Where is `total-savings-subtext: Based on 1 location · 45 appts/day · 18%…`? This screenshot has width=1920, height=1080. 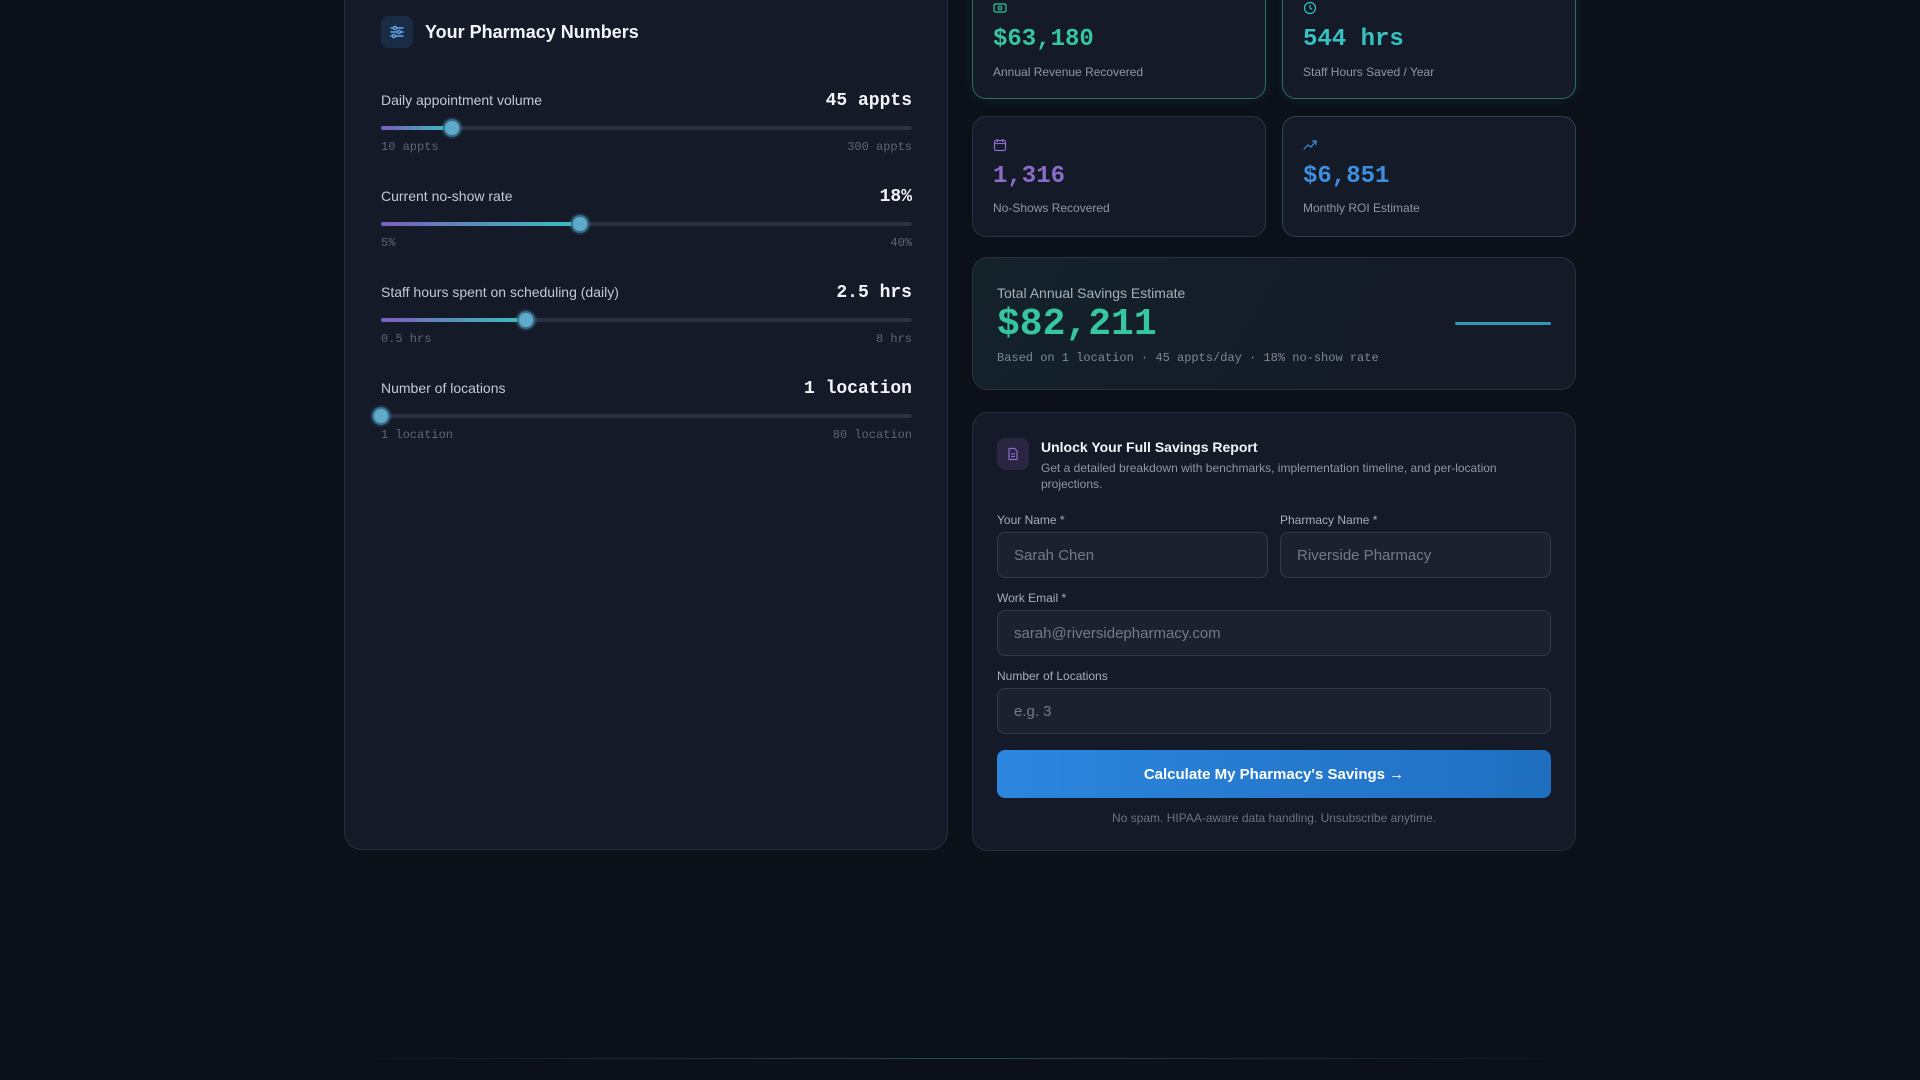 total-savings-subtext: Based on 1 location · 45 appts/day · 18%… is located at coordinates (1188, 358).